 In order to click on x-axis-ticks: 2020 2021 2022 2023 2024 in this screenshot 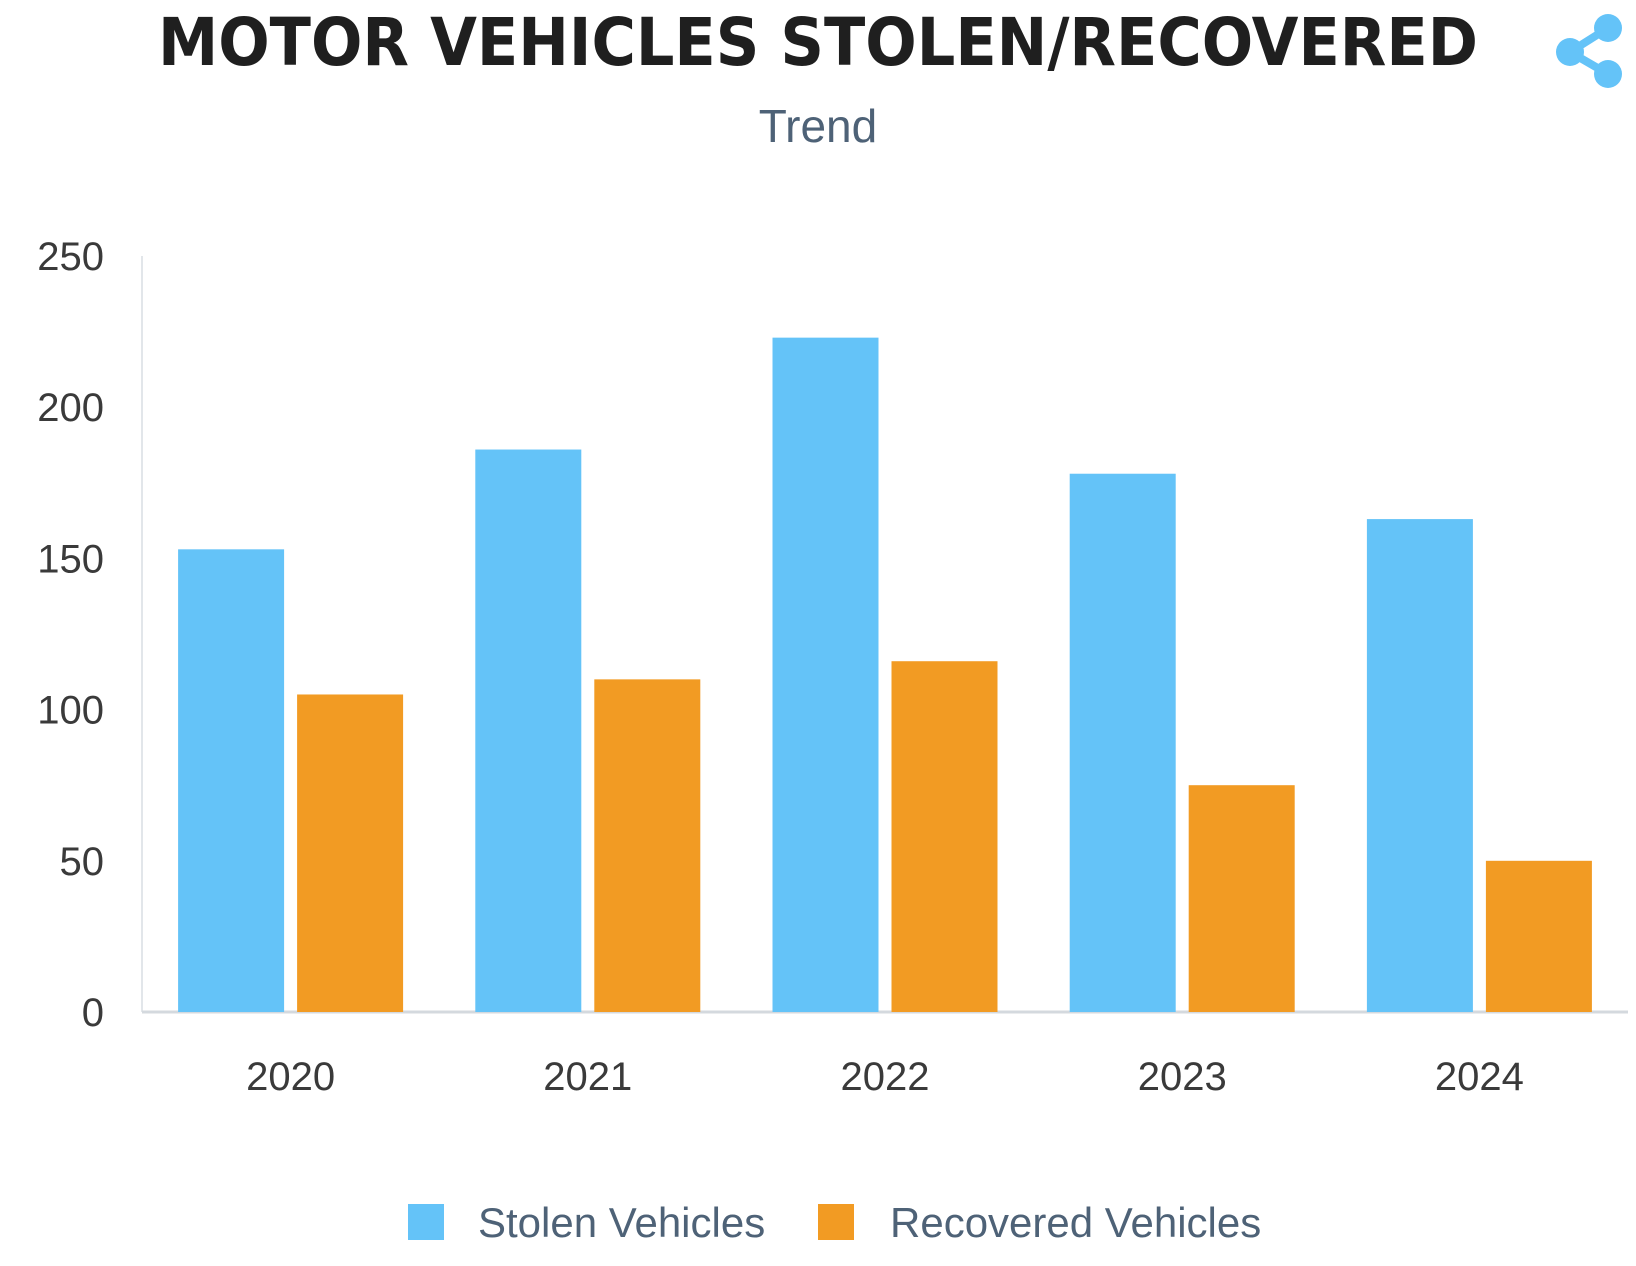, I will do `click(885, 1077)`.